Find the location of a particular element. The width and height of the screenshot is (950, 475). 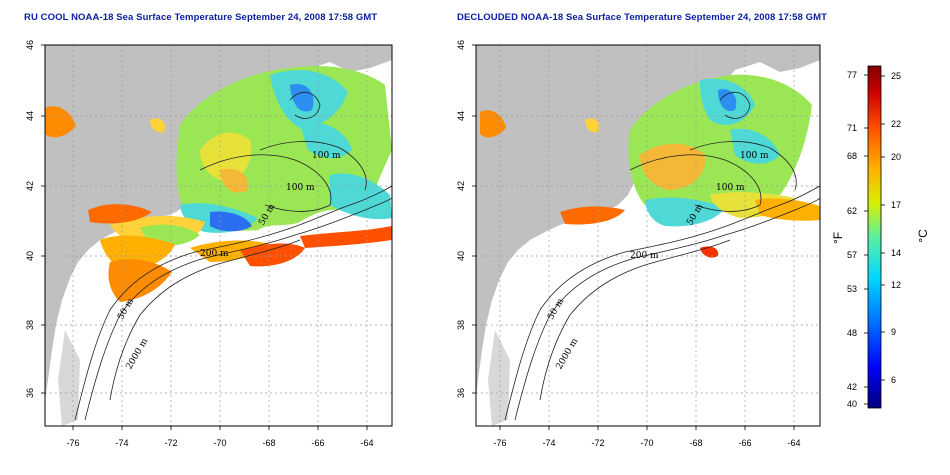

colorbar-gradient is located at coordinates (874, 237).